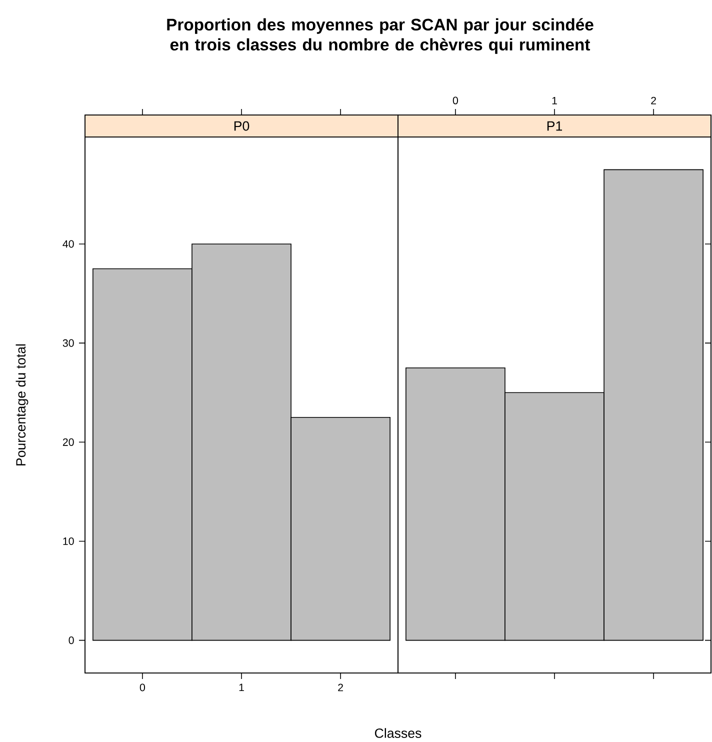 This screenshot has width=712, height=742. What do you see at coordinates (68, 244) in the screenshot?
I see `y-tick-label: 40` at bounding box center [68, 244].